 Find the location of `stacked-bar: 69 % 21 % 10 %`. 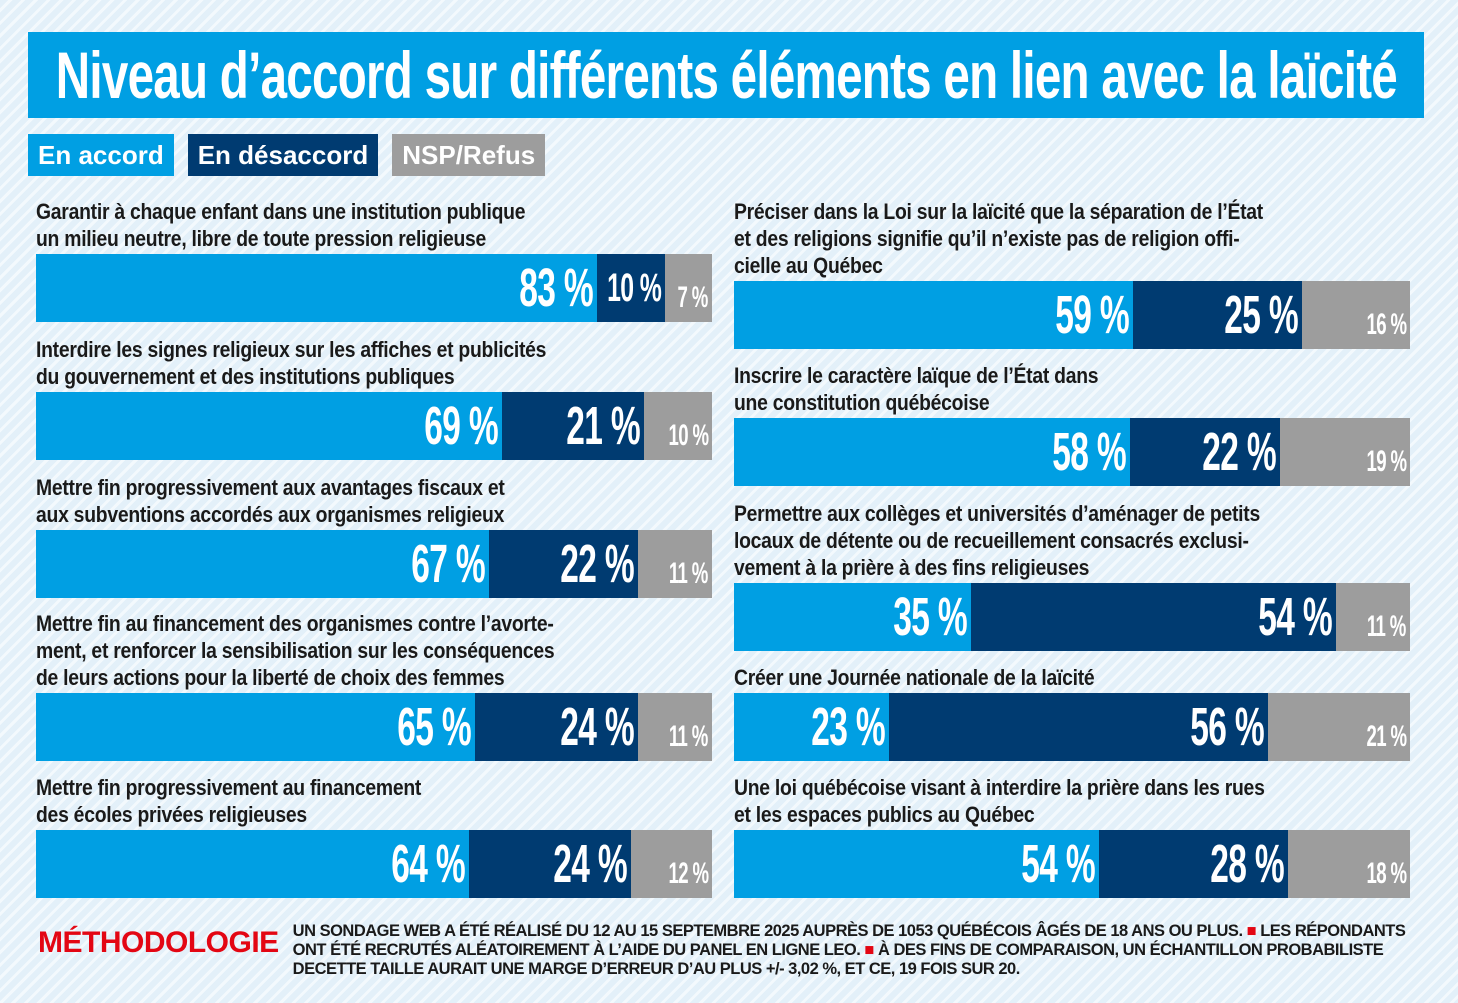

stacked-bar: 69 % 21 % 10 % is located at coordinates (374, 426).